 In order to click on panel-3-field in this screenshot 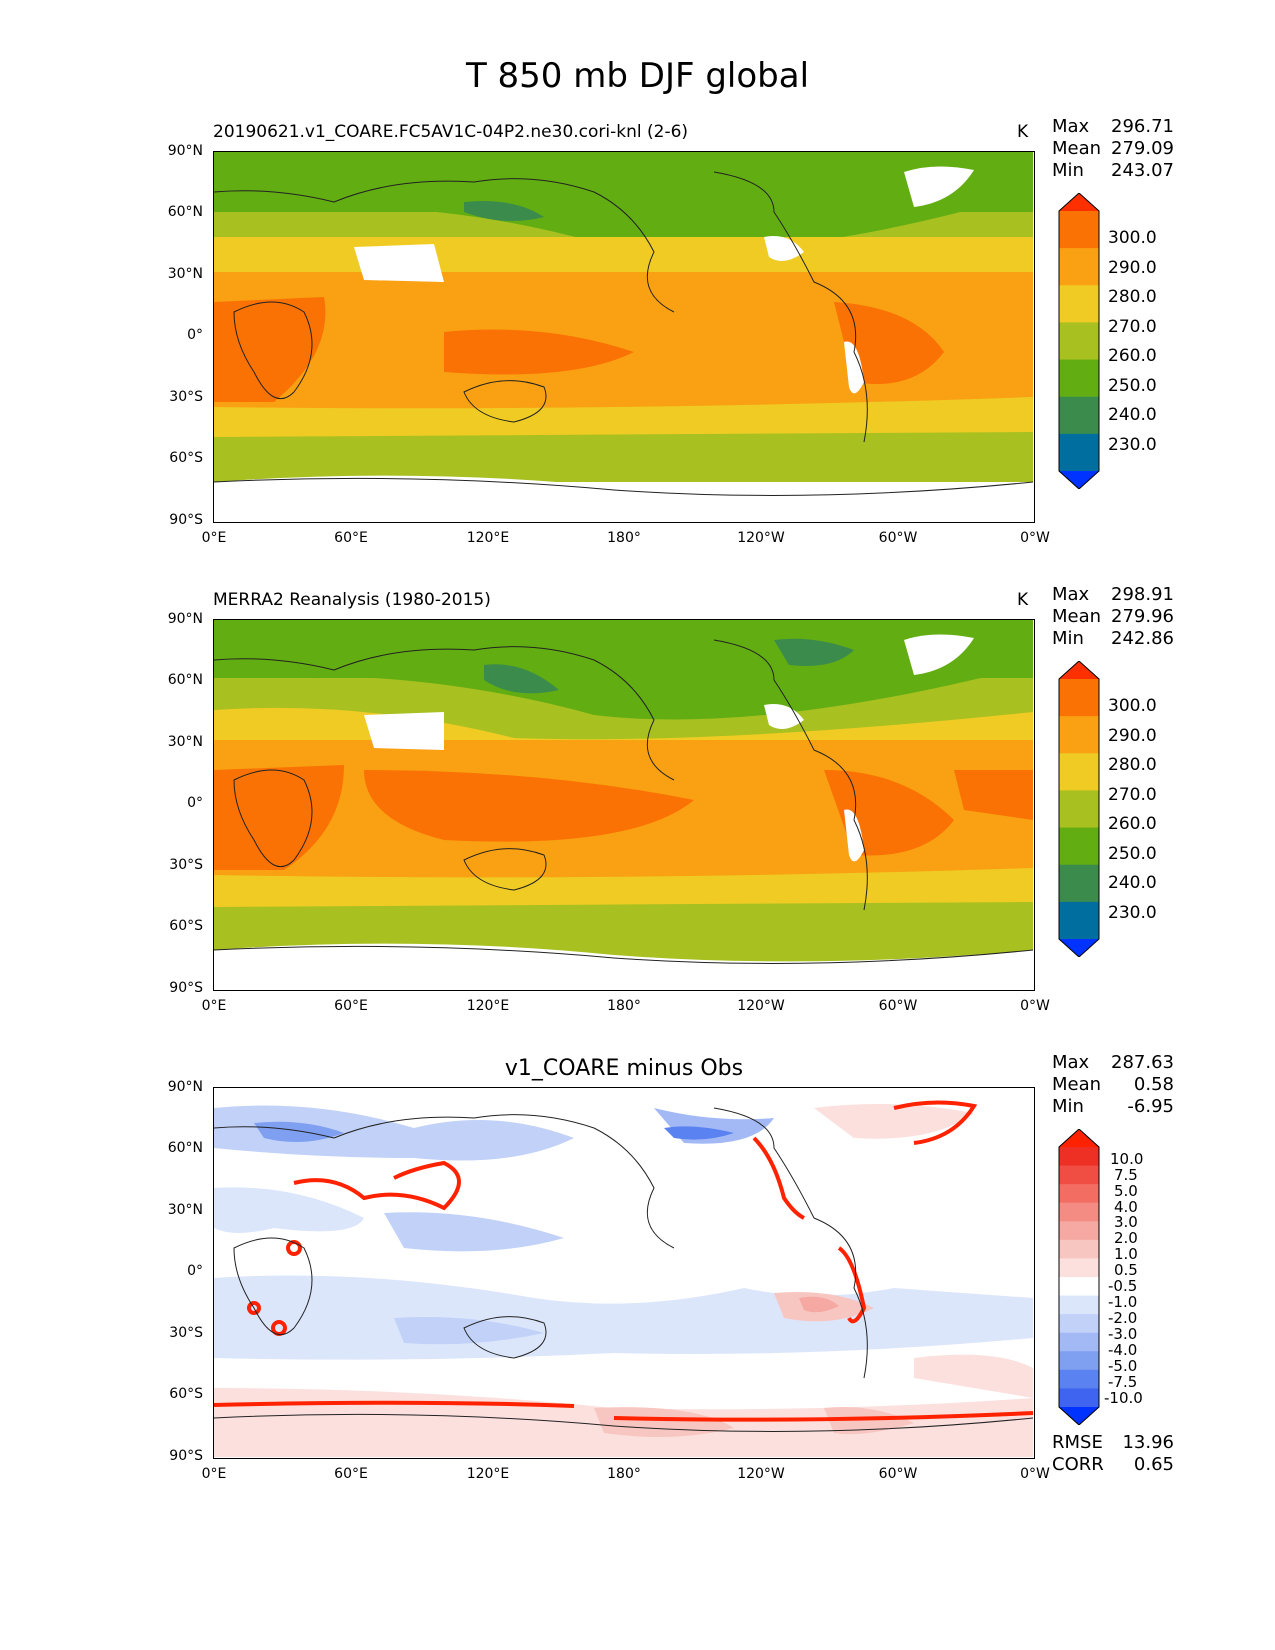, I will do `click(623, 1272)`.